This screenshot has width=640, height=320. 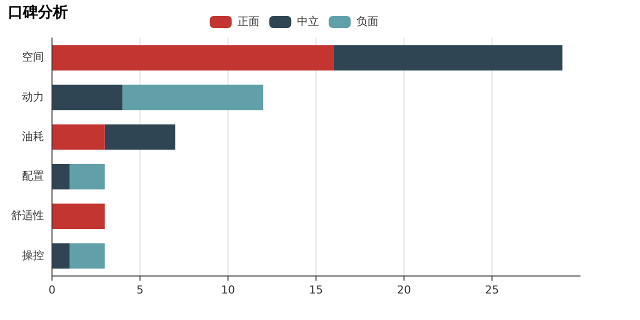 What do you see at coordinates (33, 176) in the screenshot?
I see `y-tick-label: 配置` at bounding box center [33, 176].